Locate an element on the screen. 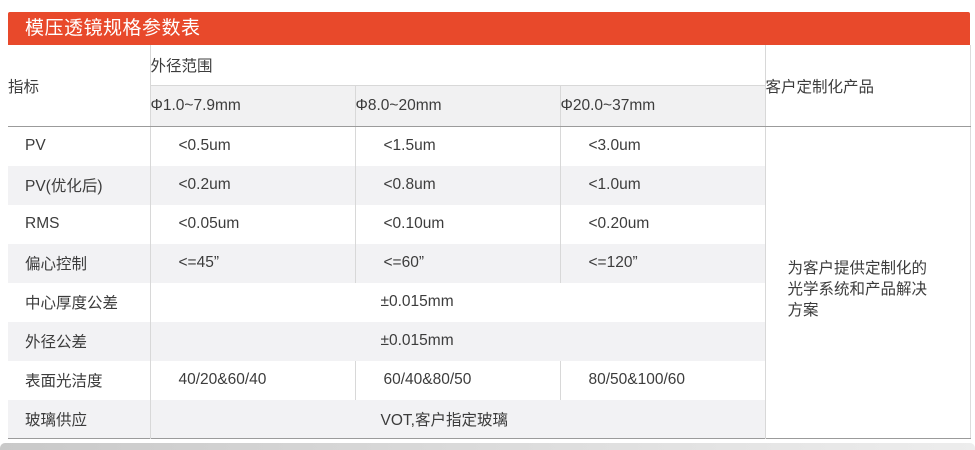  page-title: 模压透镜规格参数表 is located at coordinates (113, 28).